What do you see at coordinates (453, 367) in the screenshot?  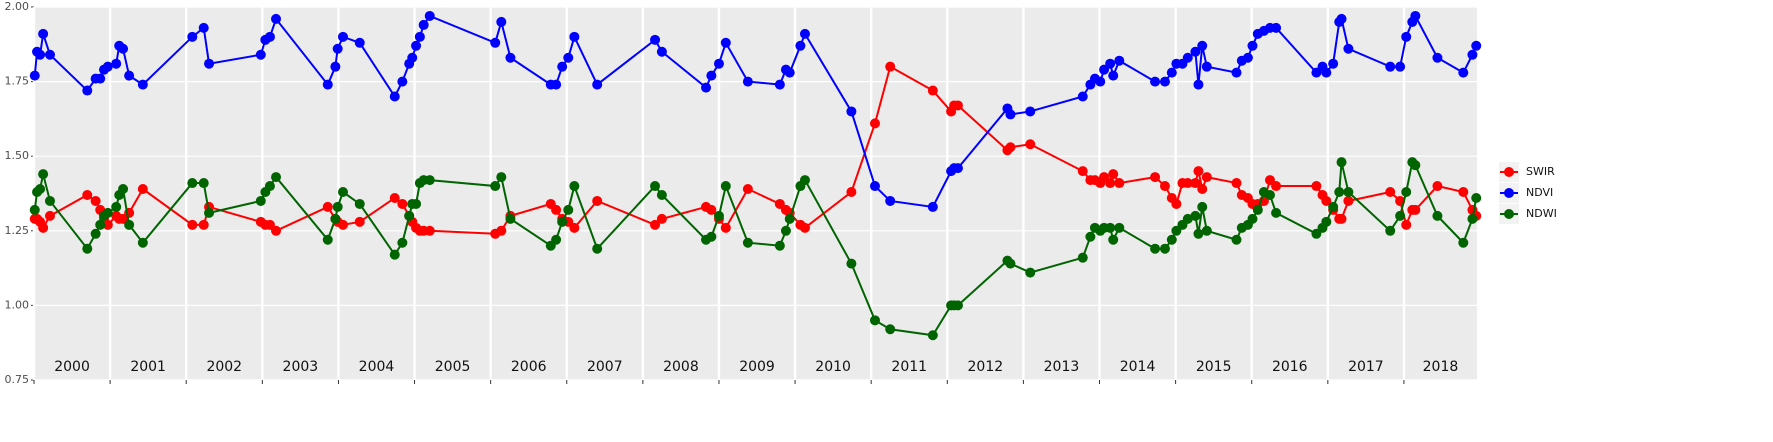 I see `year-label: 2005` at bounding box center [453, 367].